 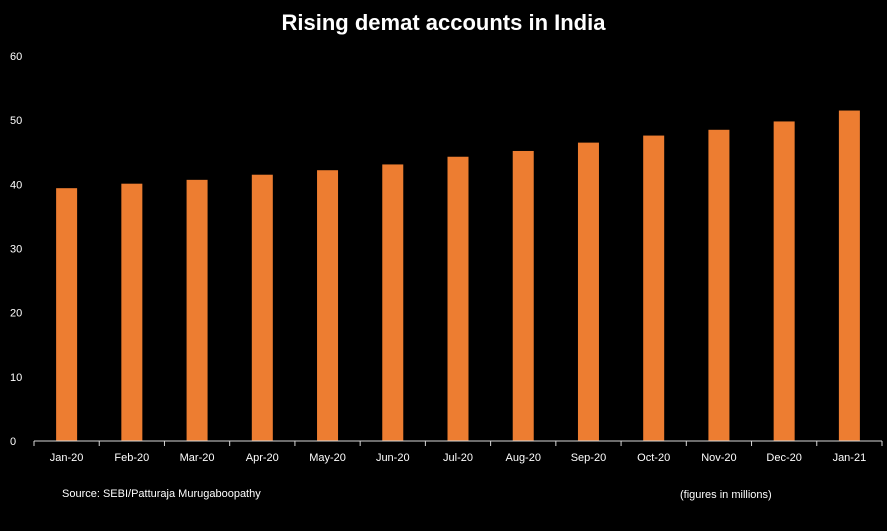 I want to click on x-tick-label: Nov-20, so click(x=718, y=458).